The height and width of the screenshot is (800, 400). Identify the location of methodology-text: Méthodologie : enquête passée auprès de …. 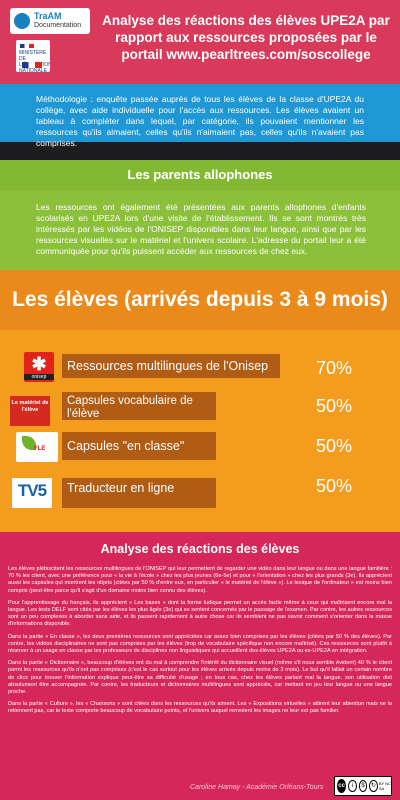
(200, 121).